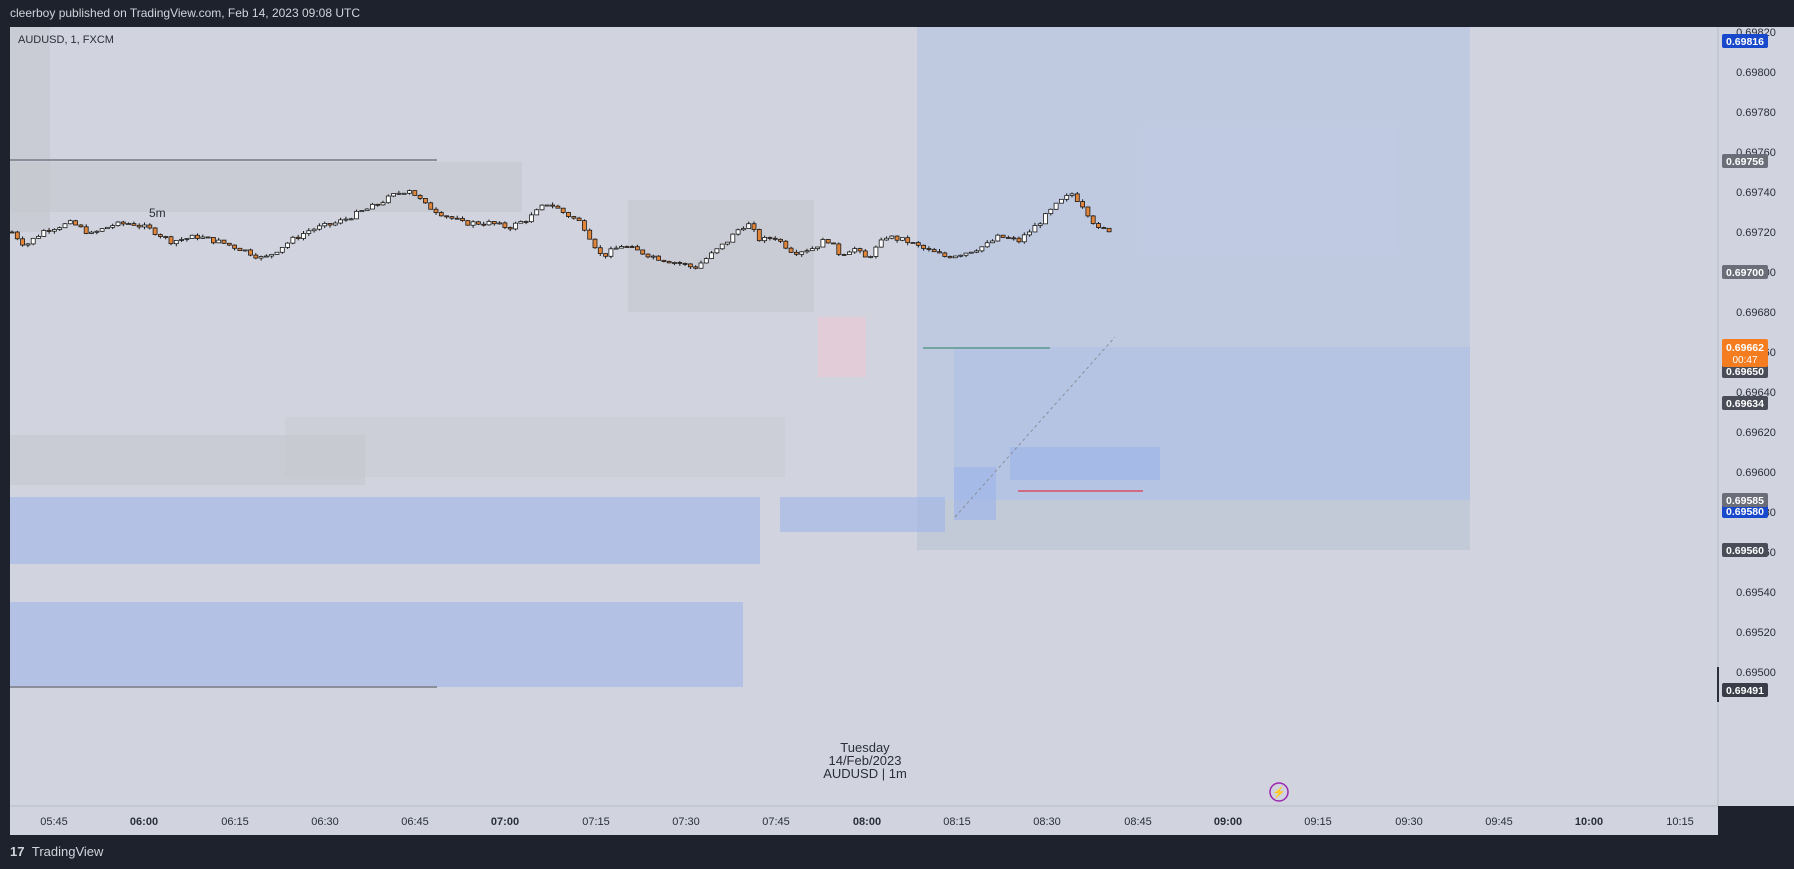 The width and height of the screenshot is (1794, 869). I want to click on zone-grey-low2, so click(535, 447).